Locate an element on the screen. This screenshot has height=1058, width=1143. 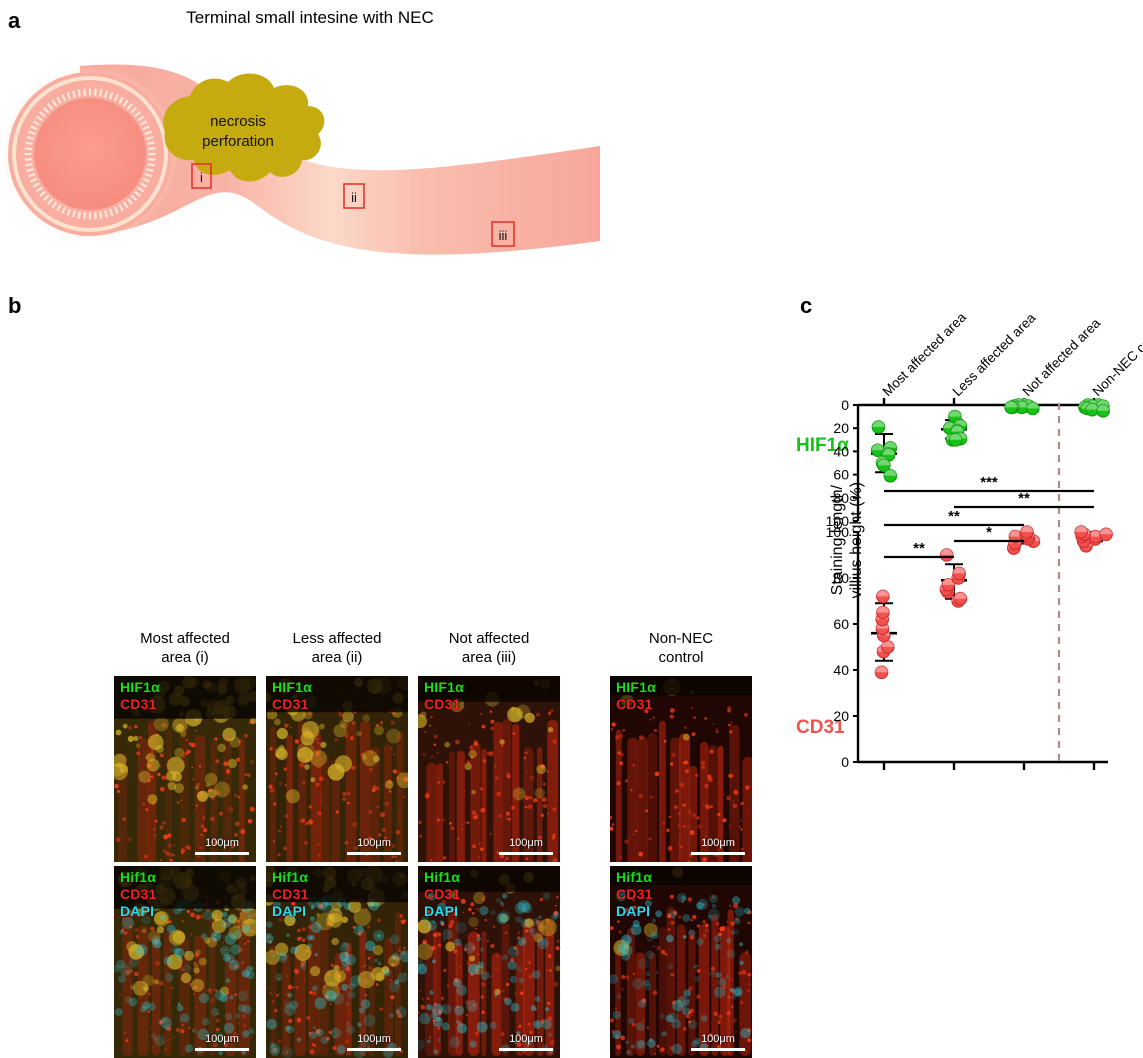
significance-bracket-2: ** is located at coordinates (1024, 498).